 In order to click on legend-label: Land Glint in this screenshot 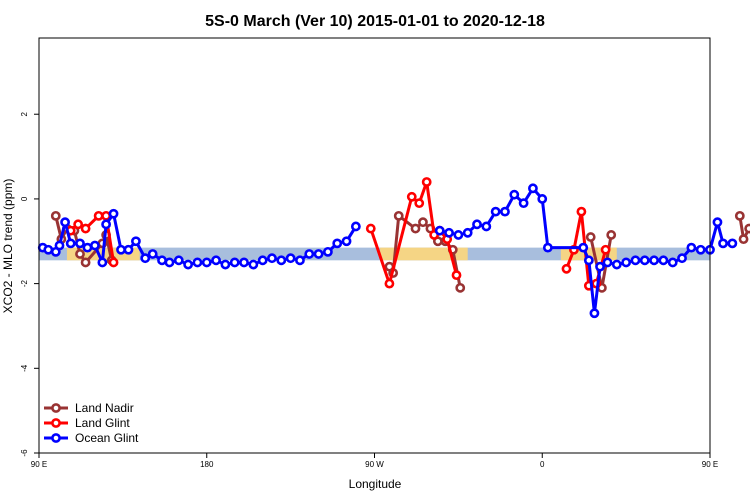, I will do `click(102, 423)`.